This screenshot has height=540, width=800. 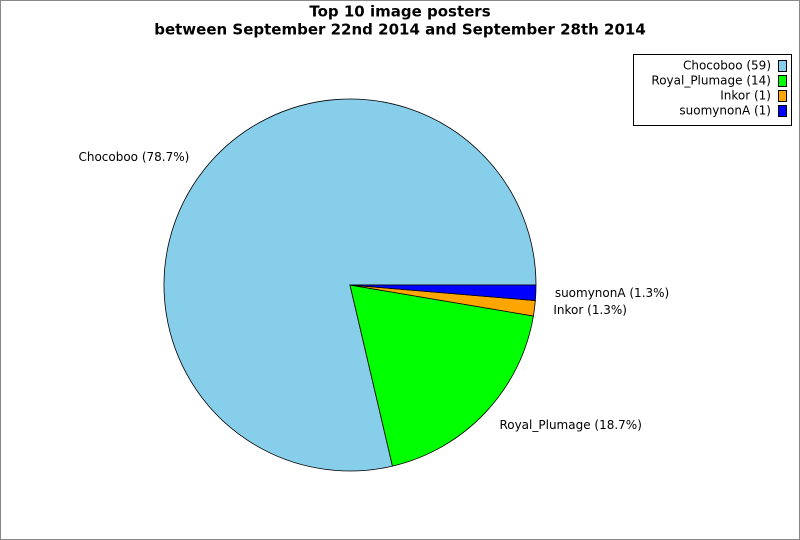 What do you see at coordinates (712, 90) in the screenshot?
I see `legend-box` at bounding box center [712, 90].